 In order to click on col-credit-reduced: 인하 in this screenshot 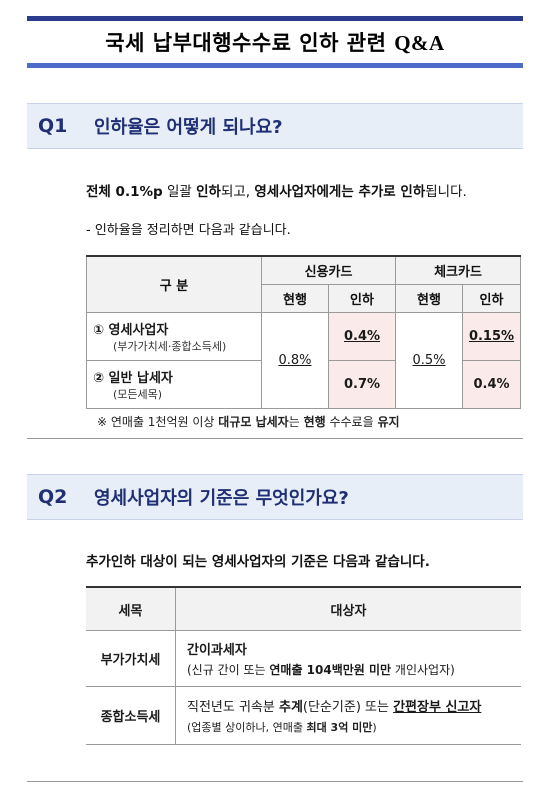, I will do `click(362, 298)`.